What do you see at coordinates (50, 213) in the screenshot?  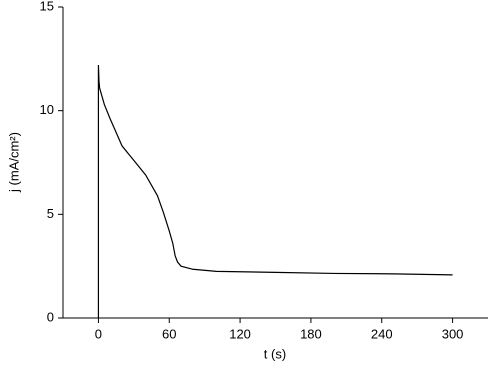 I see `y-tick-label: 5` at bounding box center [50, 213].